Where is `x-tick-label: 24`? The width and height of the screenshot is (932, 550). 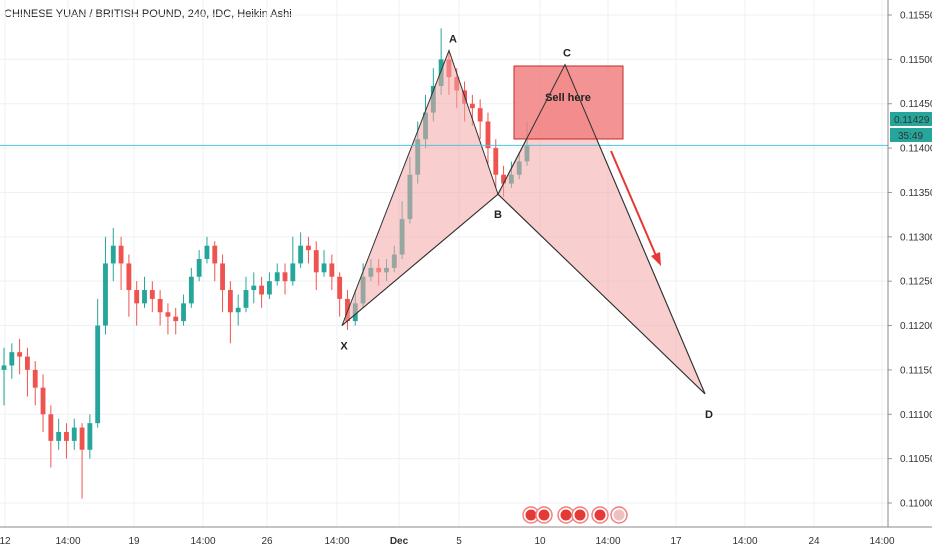 x-tick-label: 24 is located at coordinates (814, 541).